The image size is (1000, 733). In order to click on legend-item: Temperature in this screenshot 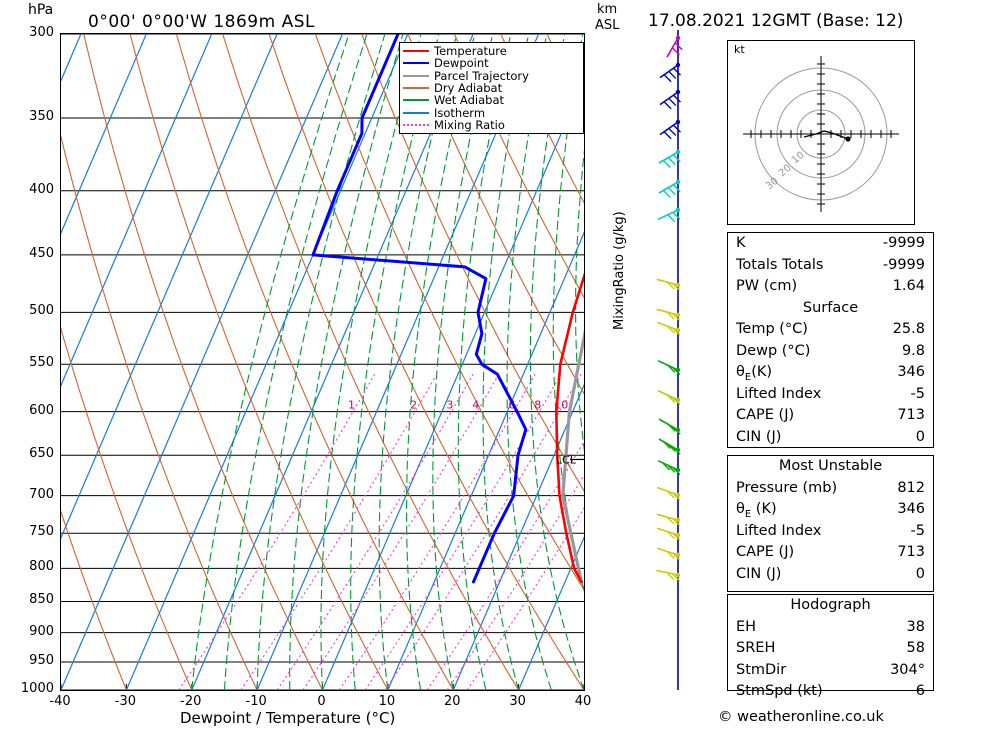, I will do `click(491, 51)`.